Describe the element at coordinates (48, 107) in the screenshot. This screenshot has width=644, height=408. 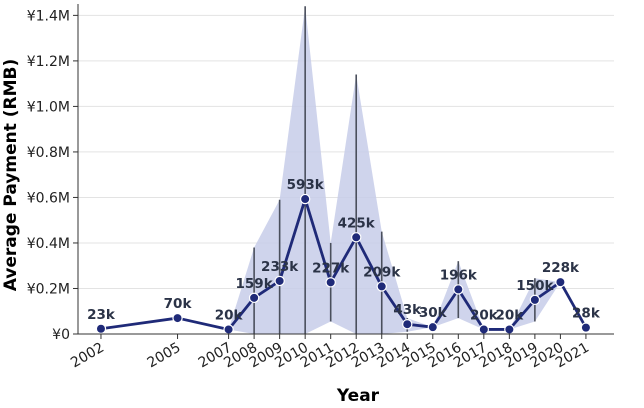
I see `y-tick-label: ¥1.0M` at that location.